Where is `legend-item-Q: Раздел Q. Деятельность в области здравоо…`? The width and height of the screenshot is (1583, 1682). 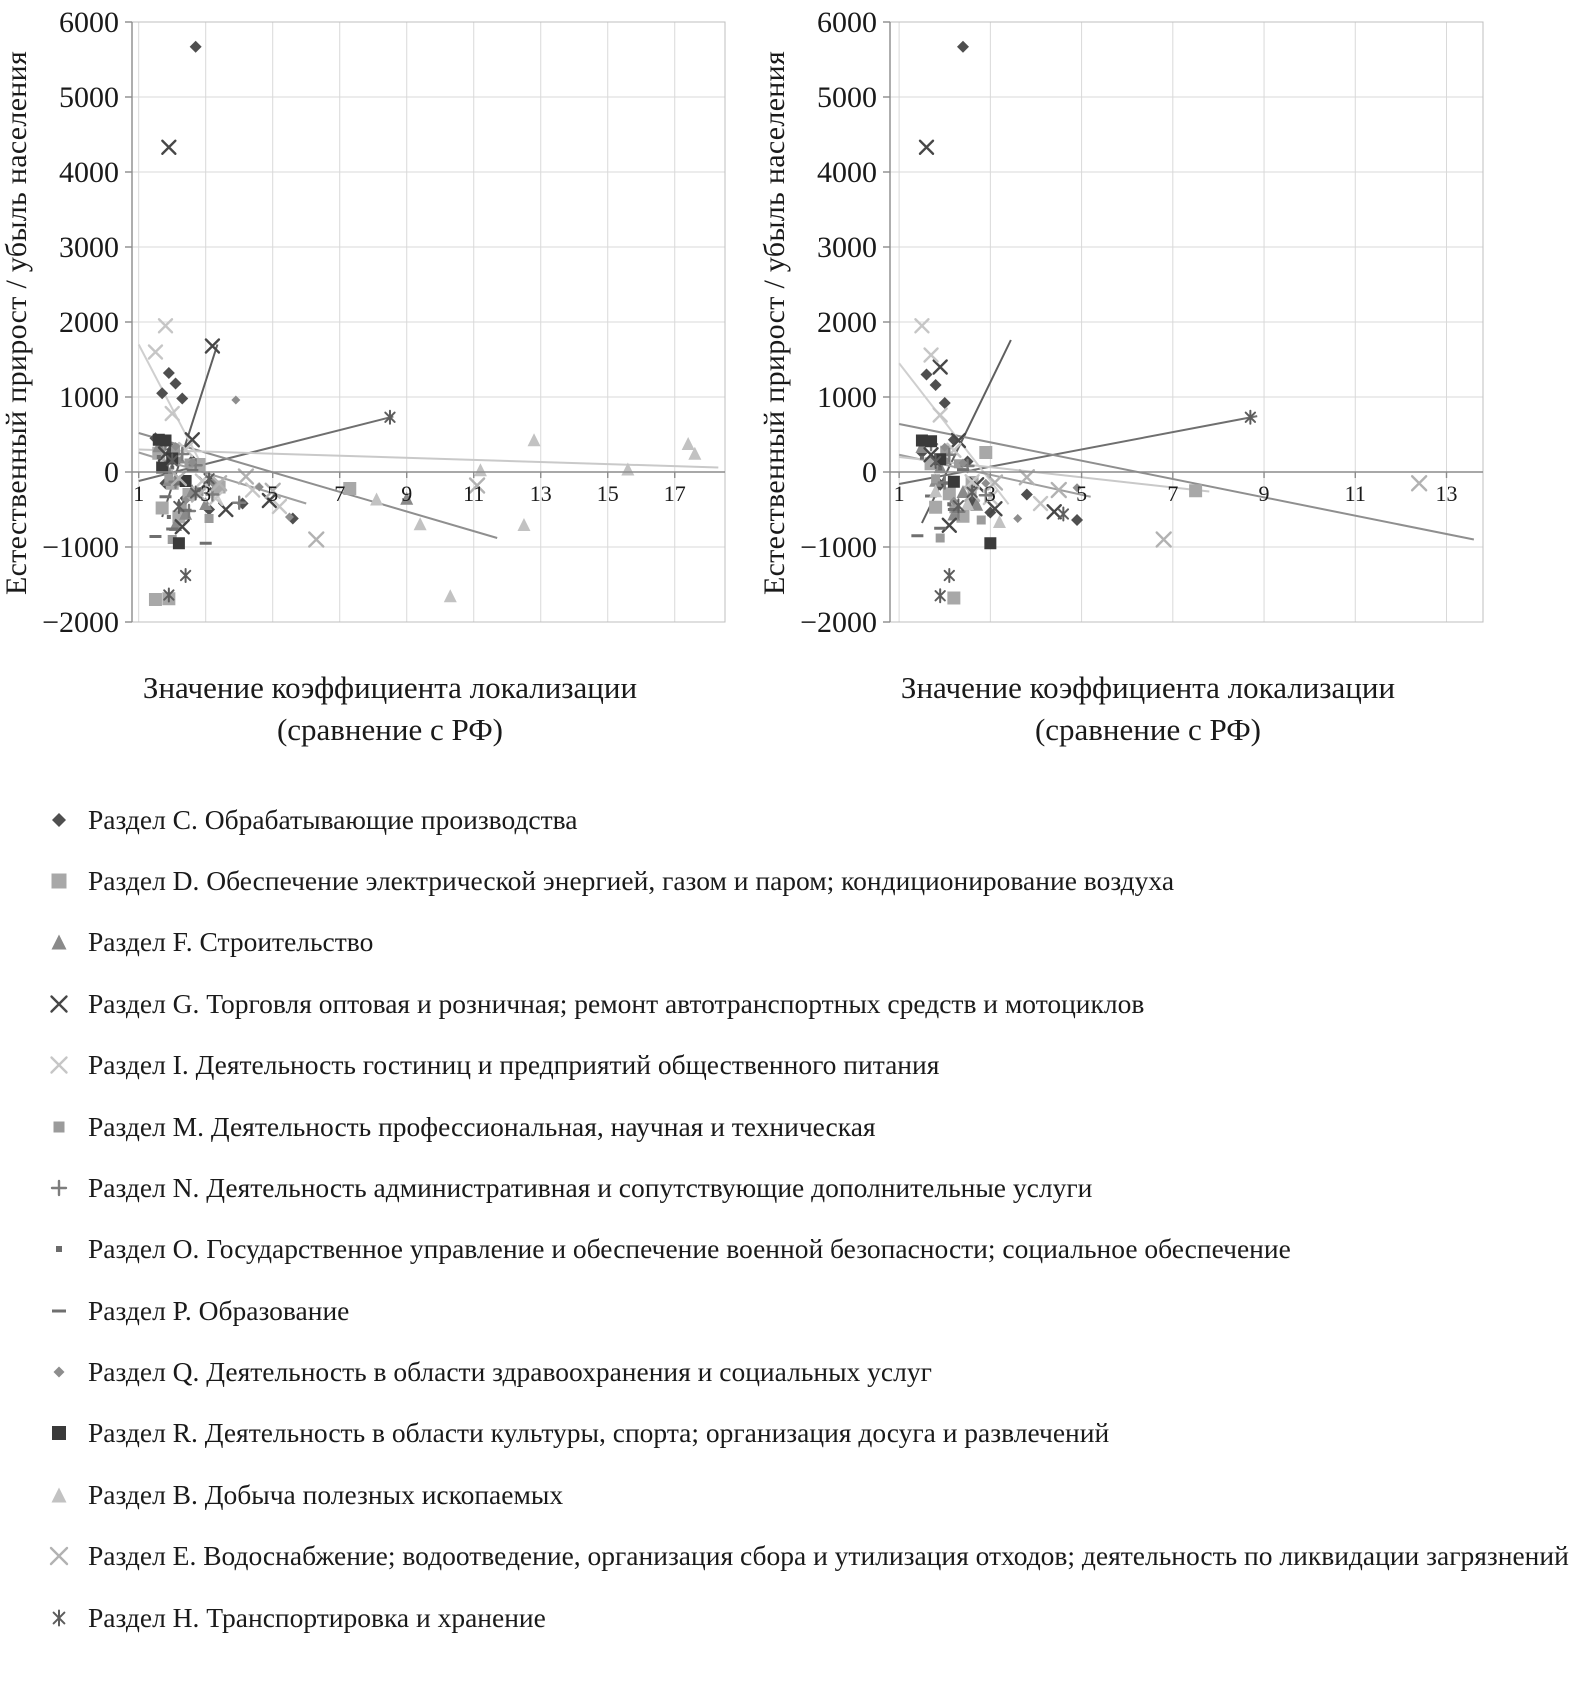
legend-item-Q: Раздел Q. Деятельность в области здравоо… is located at coordinates (809, 1372).